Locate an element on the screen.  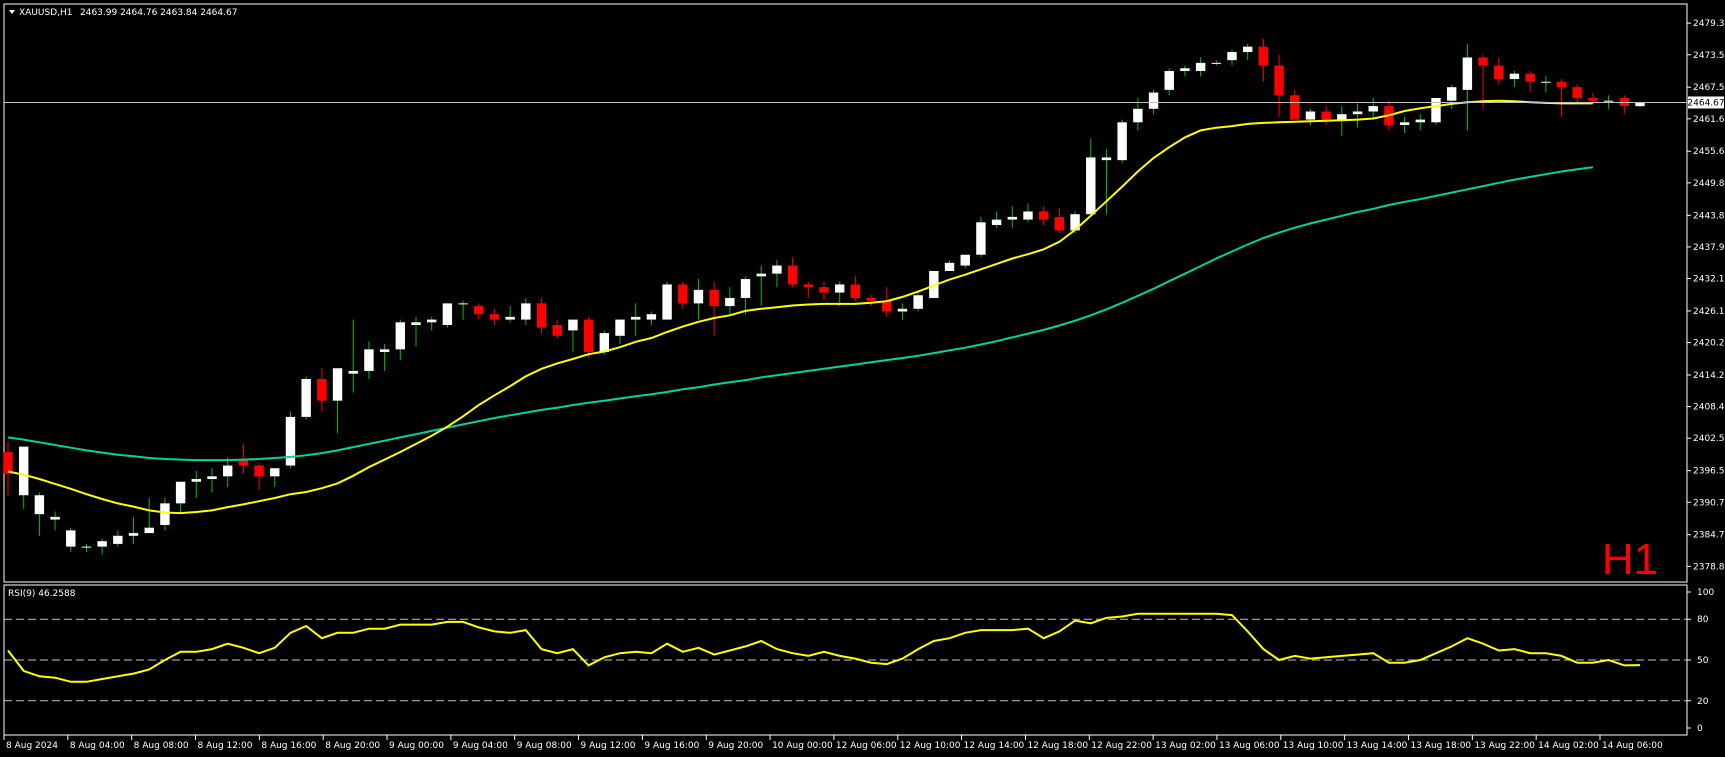
price-tick-label: 2426.10 is located at coordinates (1709, 312).